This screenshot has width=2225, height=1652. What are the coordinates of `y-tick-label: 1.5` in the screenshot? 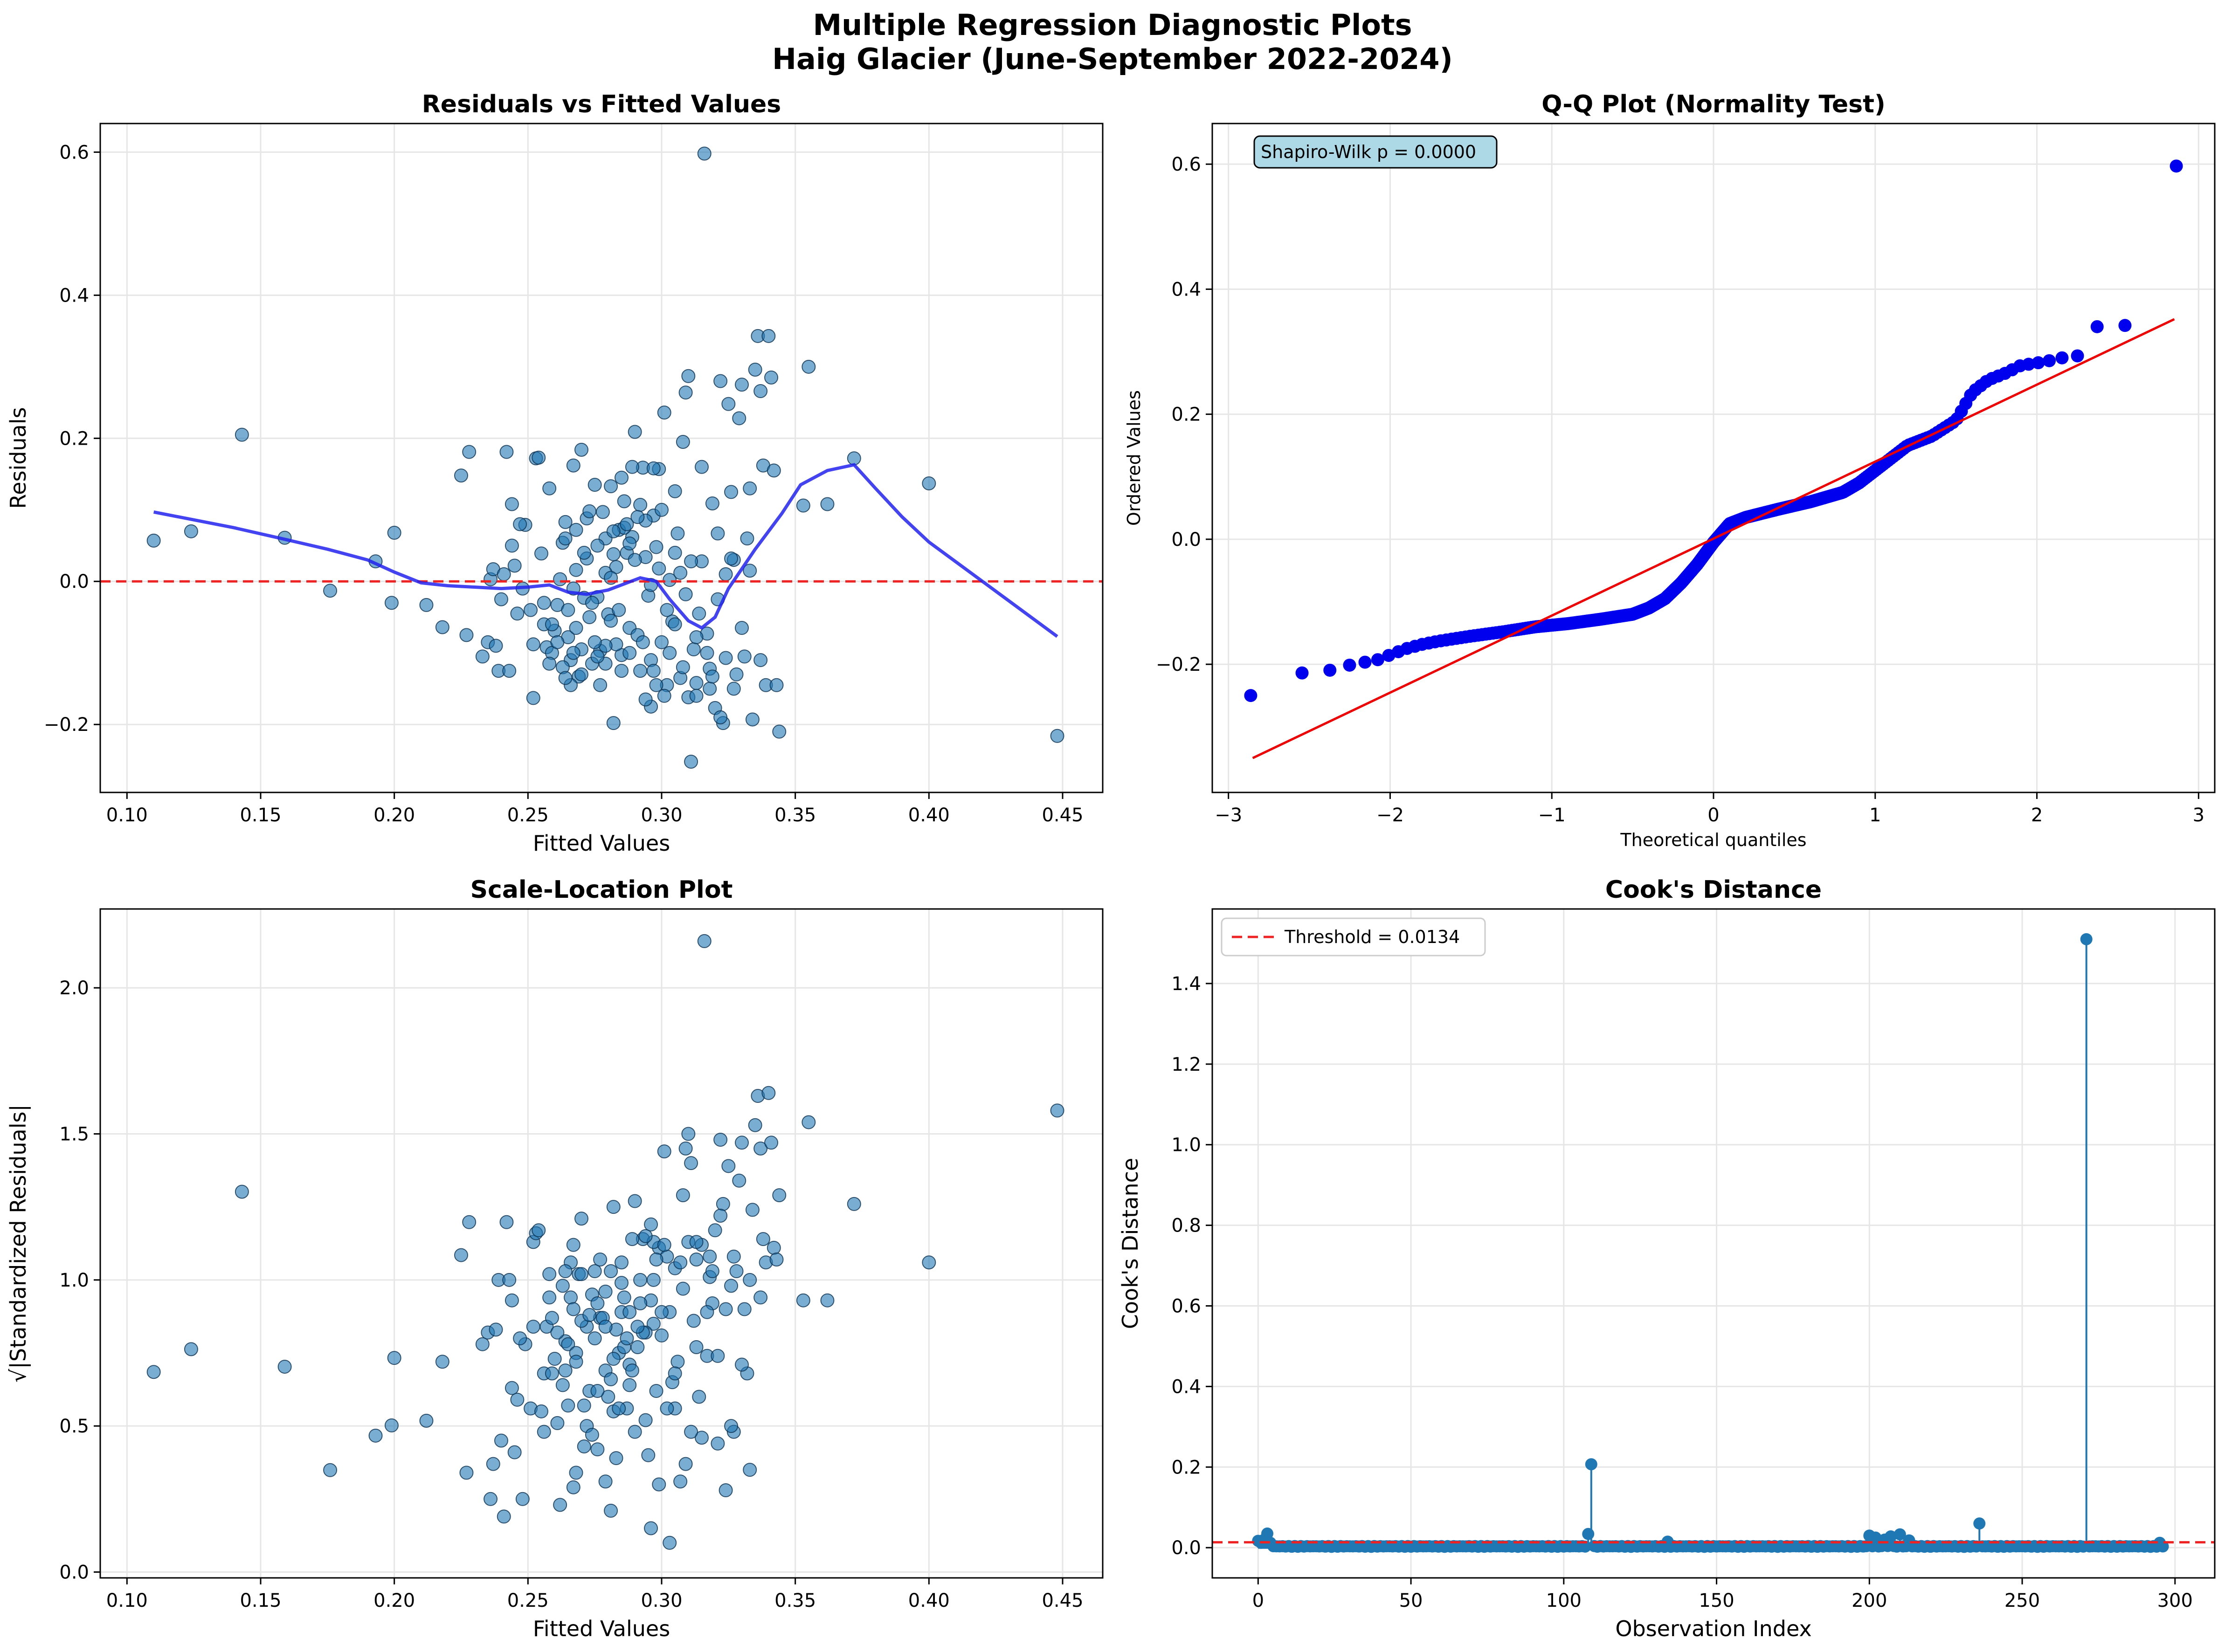 It's located at (74, 1134).